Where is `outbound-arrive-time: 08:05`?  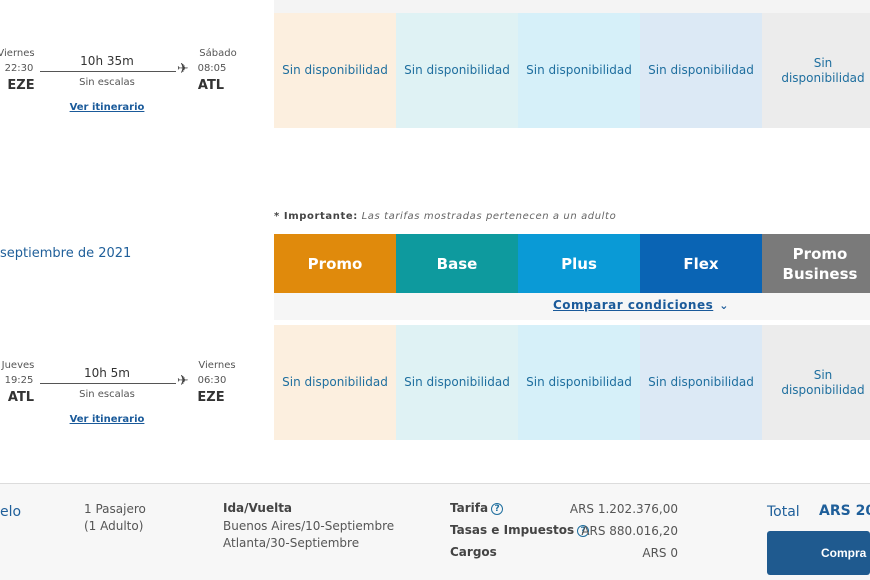 outbound-arrive-time: 08:05 is located at coordinates (212, 68).